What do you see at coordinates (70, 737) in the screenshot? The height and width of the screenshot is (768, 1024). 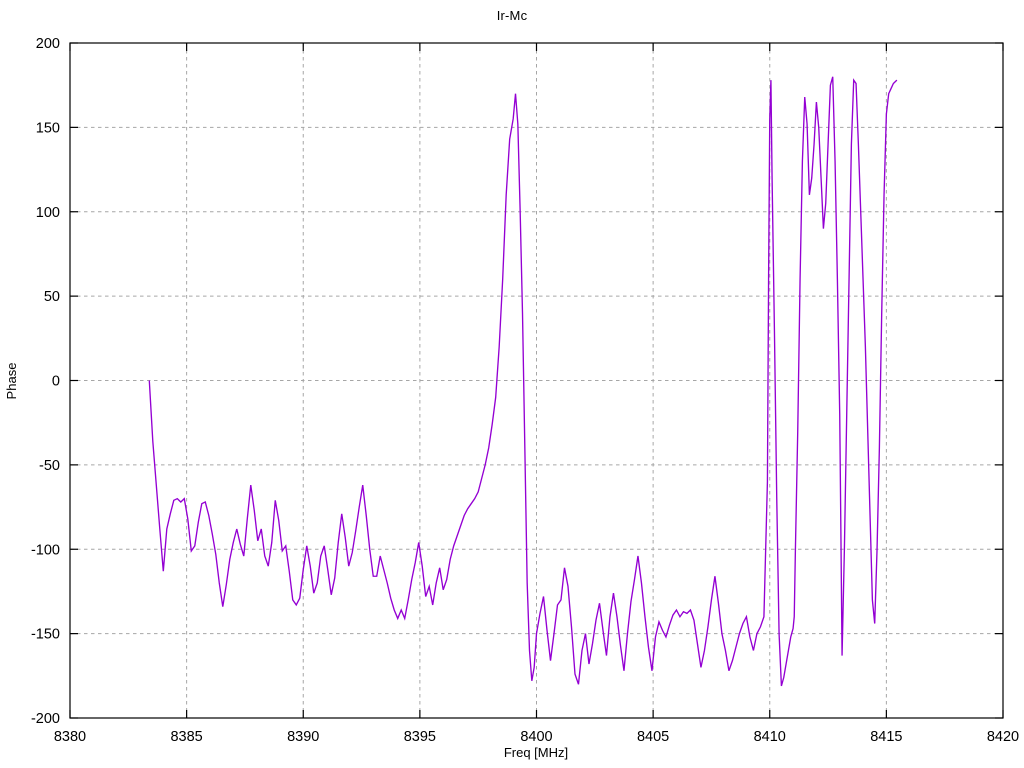 I see `x-tick-label: 8380` at bounding box center [70, 737].